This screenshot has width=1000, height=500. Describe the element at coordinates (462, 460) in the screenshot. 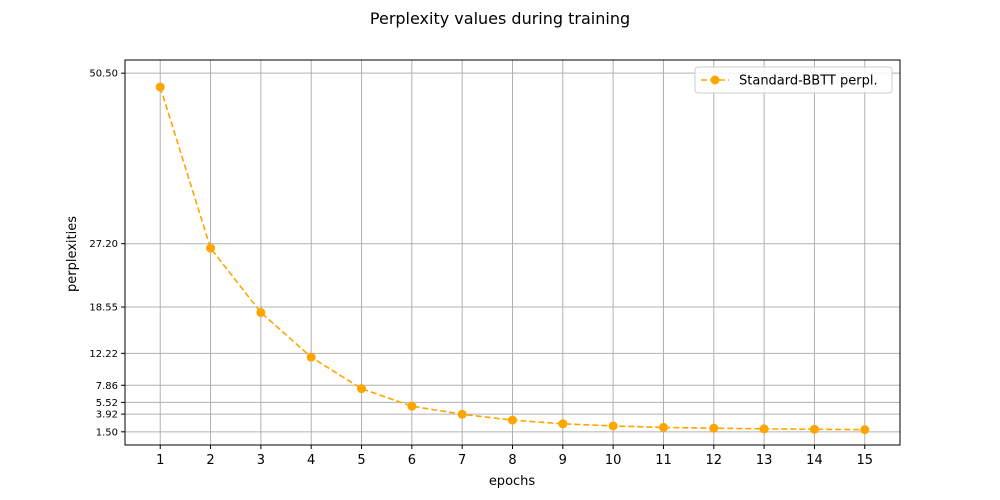

I see `x-tick-label: 7` at that location.